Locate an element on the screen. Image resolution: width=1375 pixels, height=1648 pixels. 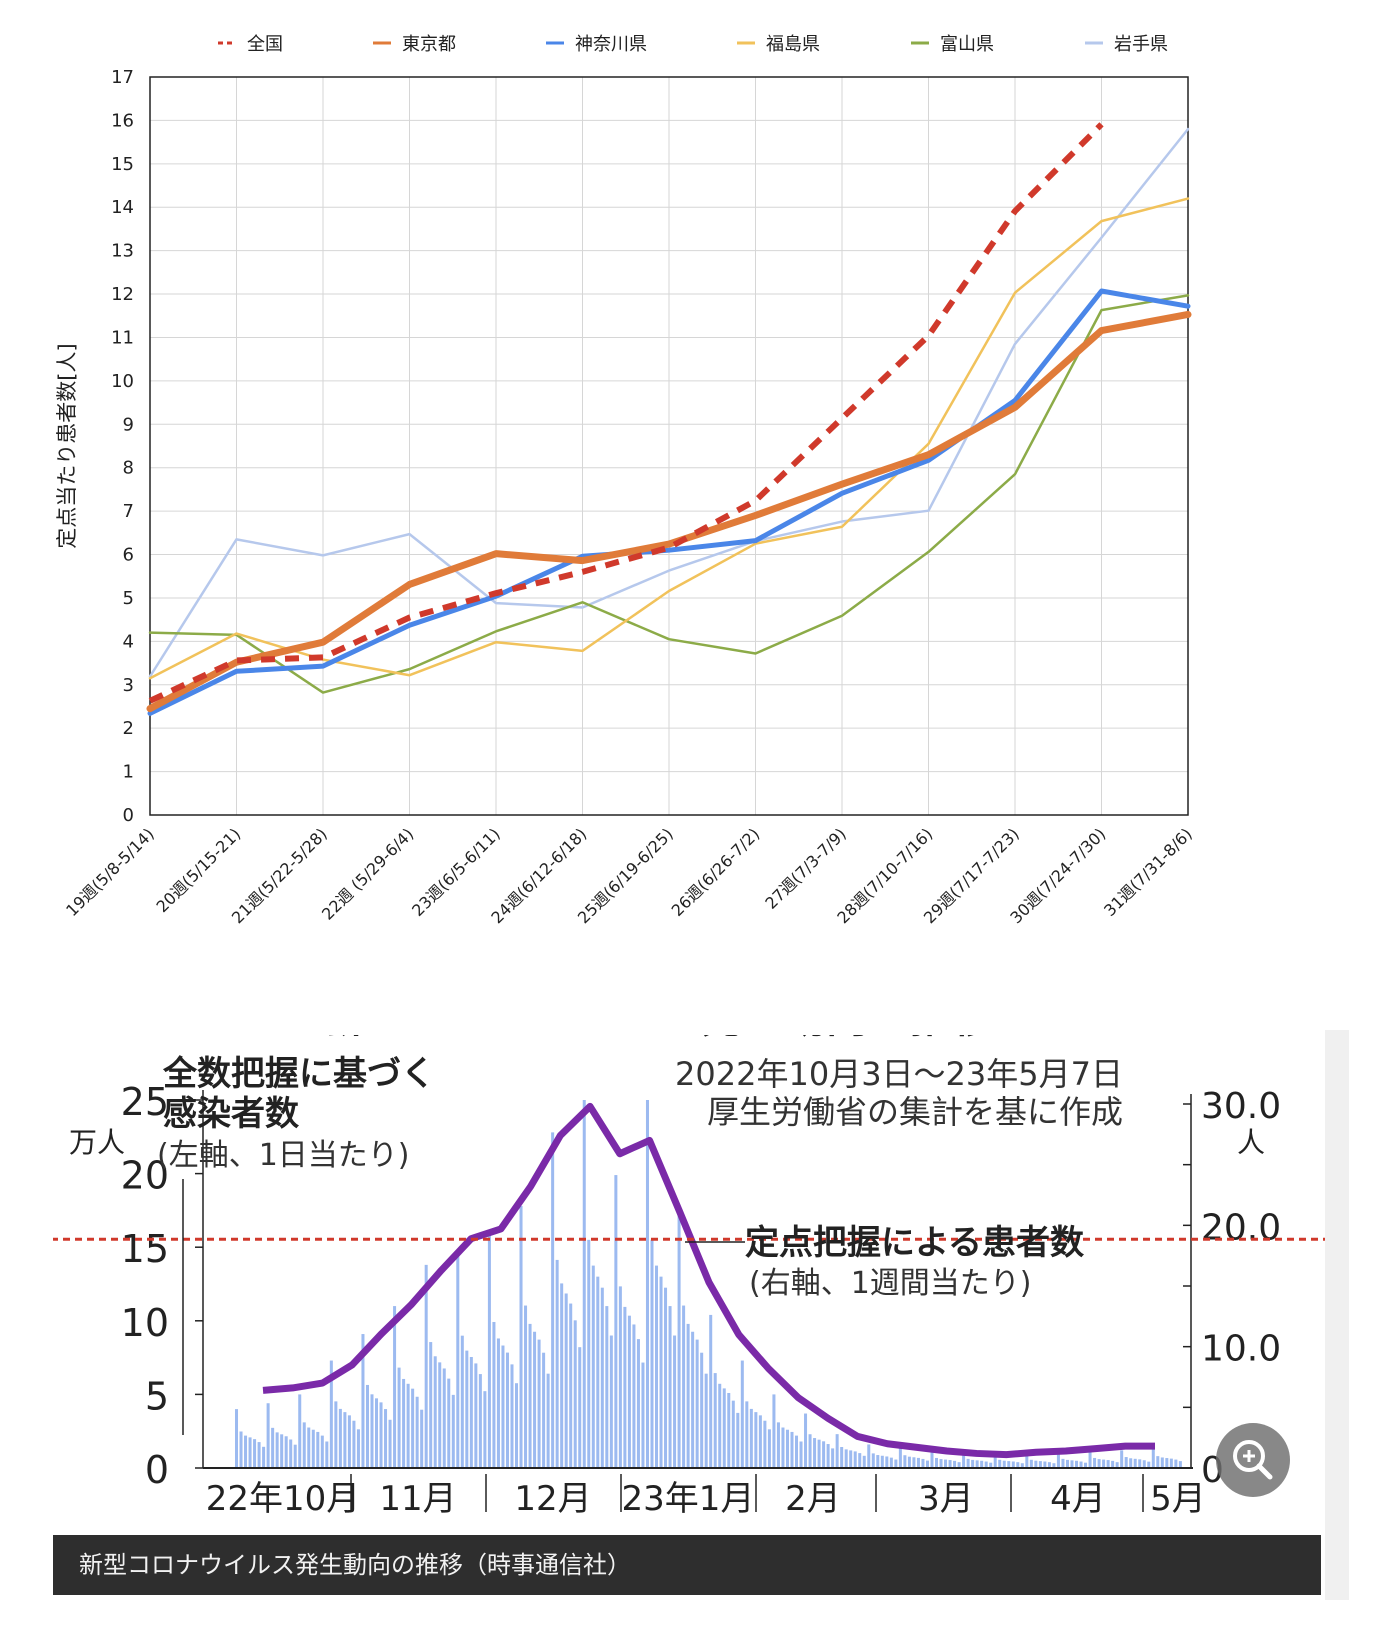
legend-label: 富山県 is located at coordinates (967, 44).